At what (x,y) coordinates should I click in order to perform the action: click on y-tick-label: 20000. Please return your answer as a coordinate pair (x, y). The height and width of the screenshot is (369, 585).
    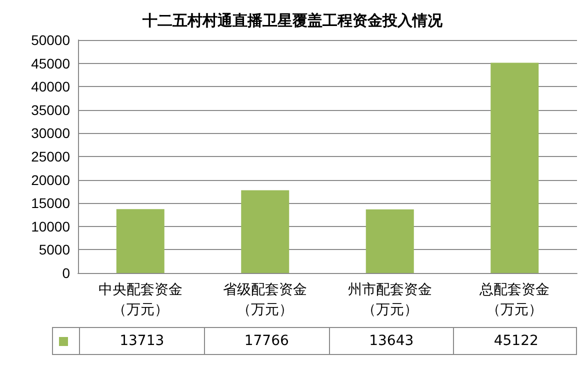
    Looking at the image, I should click on (50, 180).